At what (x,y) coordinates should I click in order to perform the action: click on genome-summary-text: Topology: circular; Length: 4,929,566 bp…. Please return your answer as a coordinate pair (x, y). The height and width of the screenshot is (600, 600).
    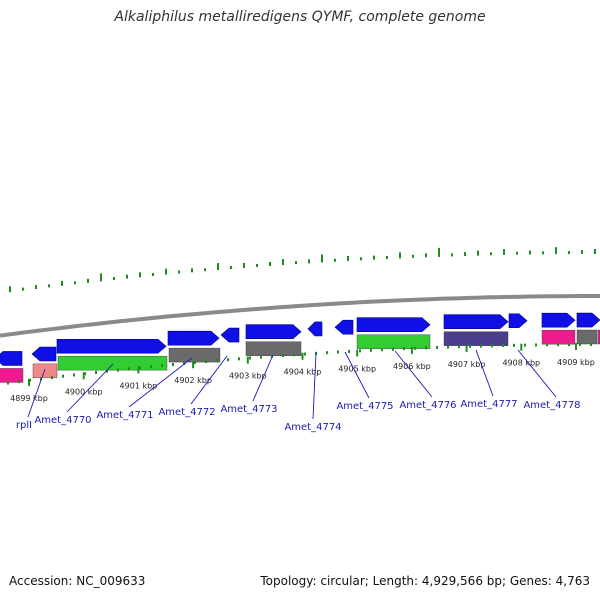
    Looking at the image, I should click on (425, 581).